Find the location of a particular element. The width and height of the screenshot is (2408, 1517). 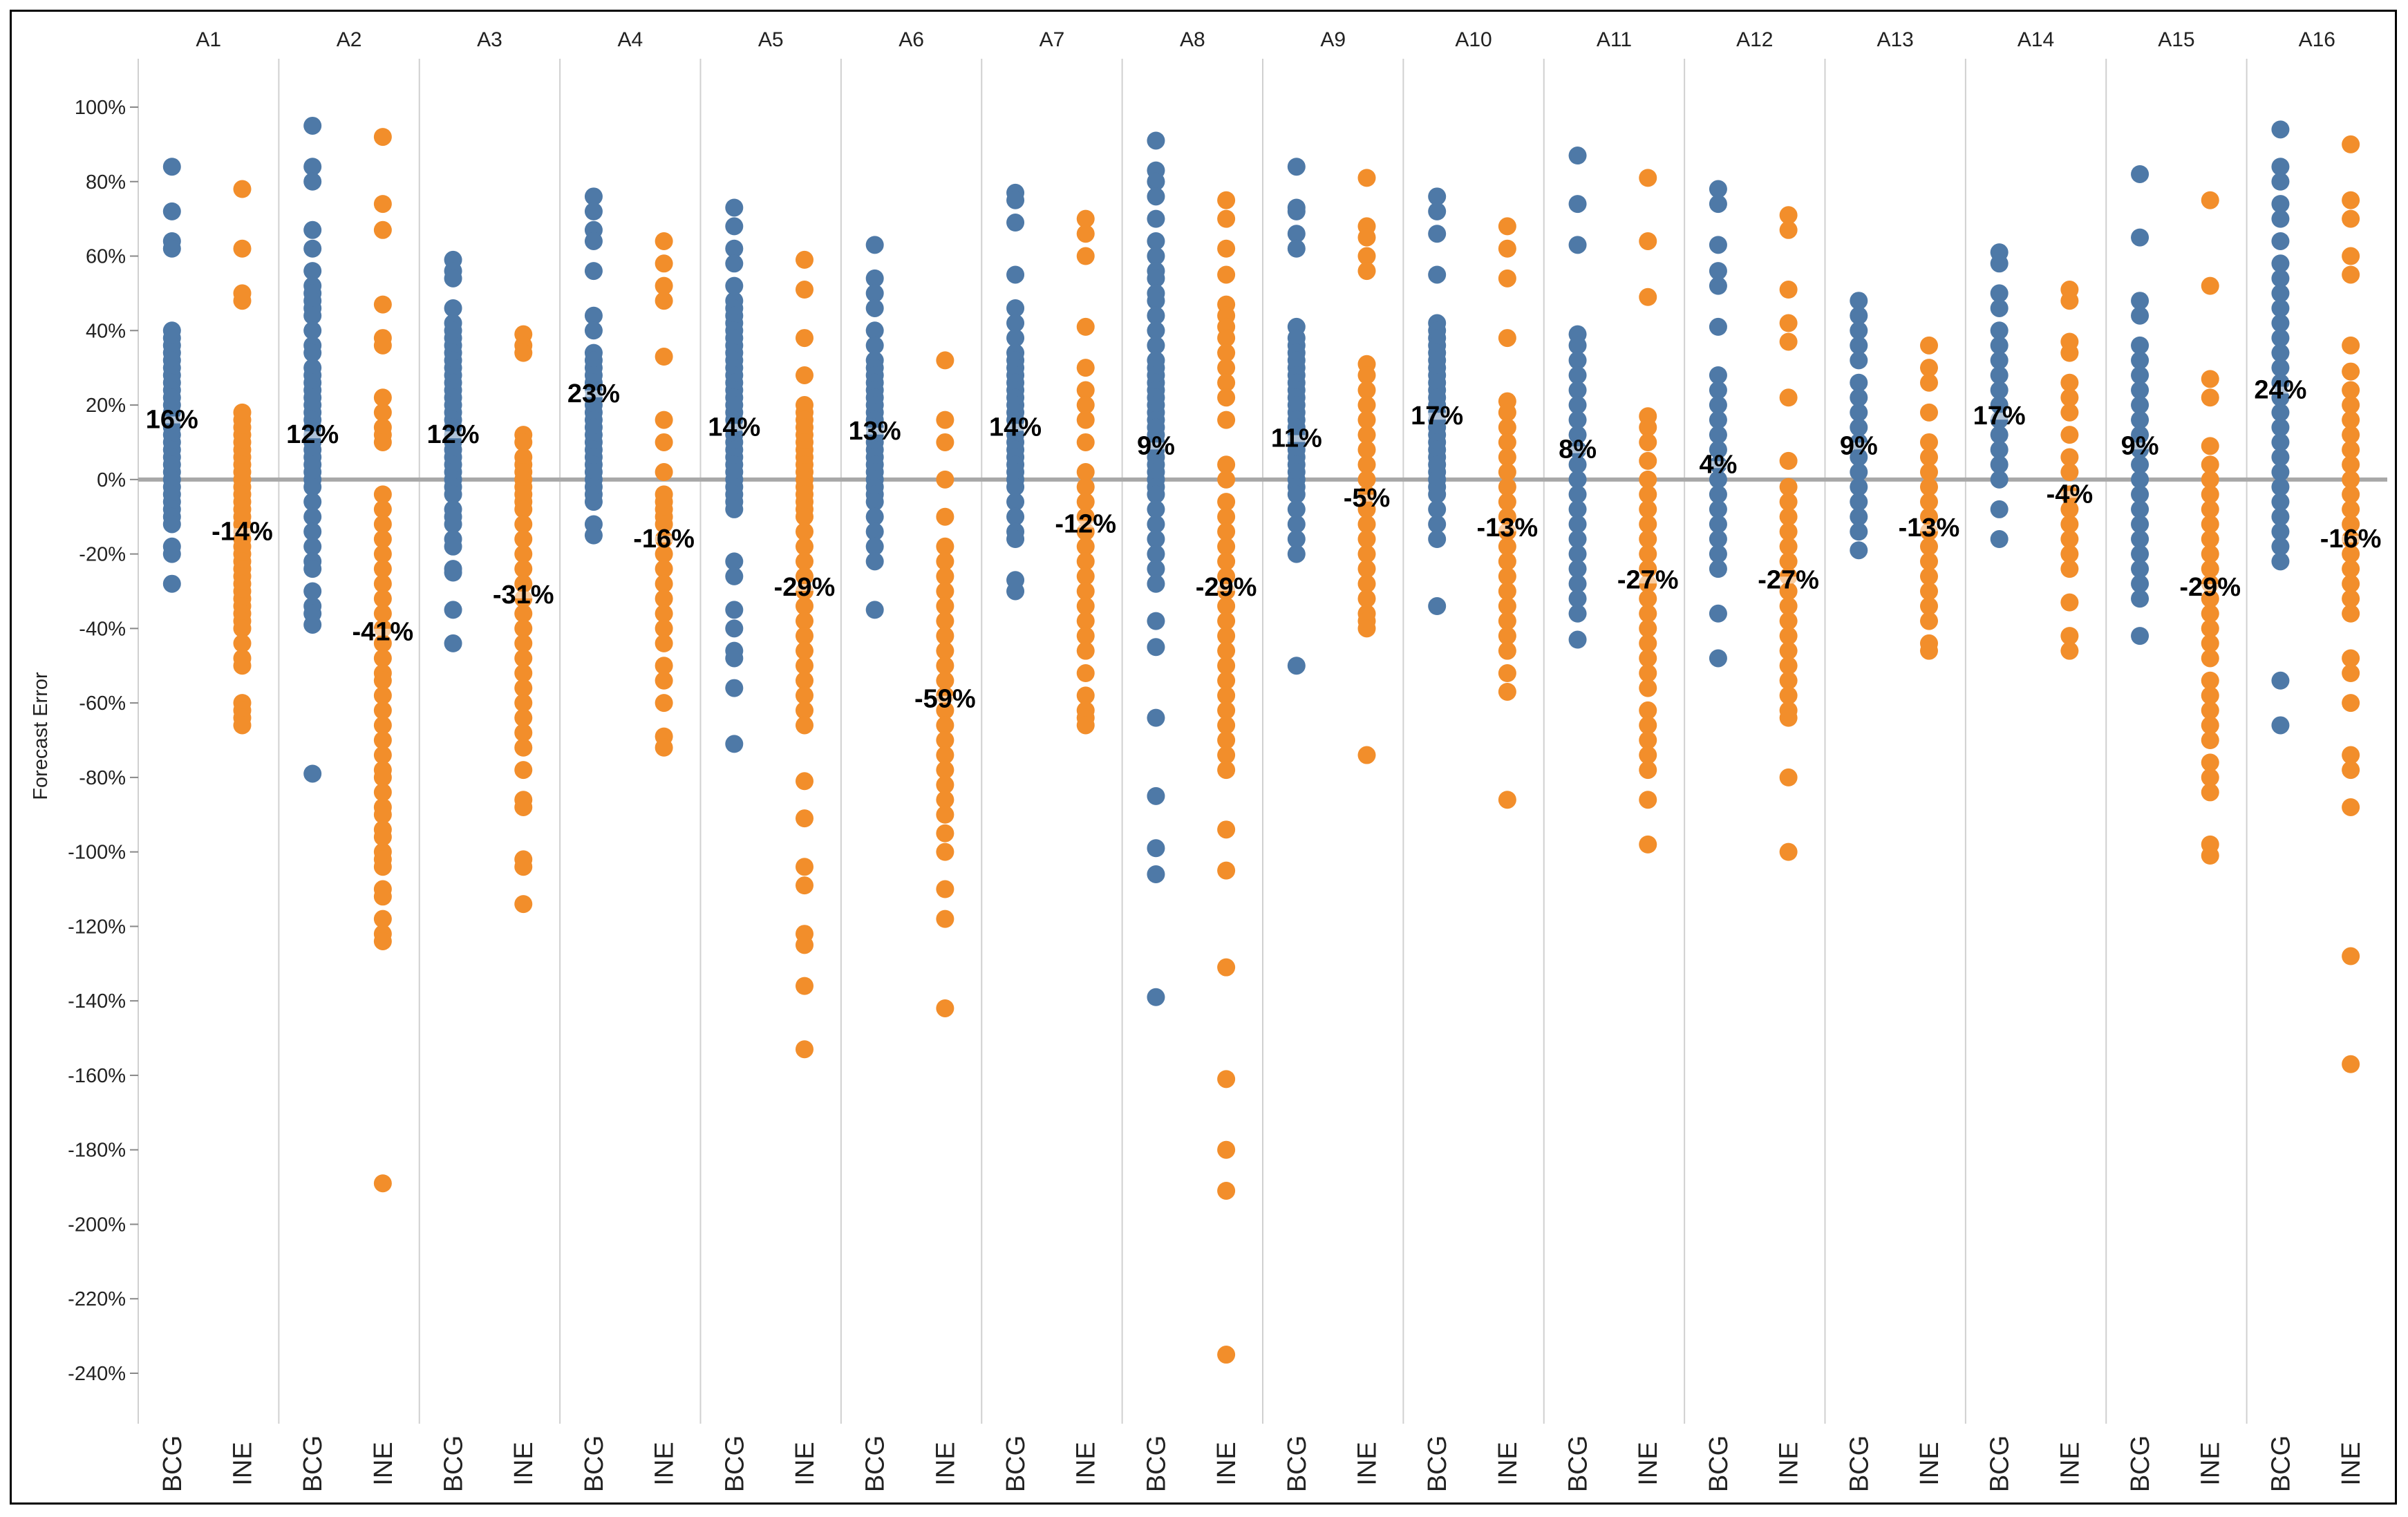

median-label: -29% is located at coordinates (1226, 587).